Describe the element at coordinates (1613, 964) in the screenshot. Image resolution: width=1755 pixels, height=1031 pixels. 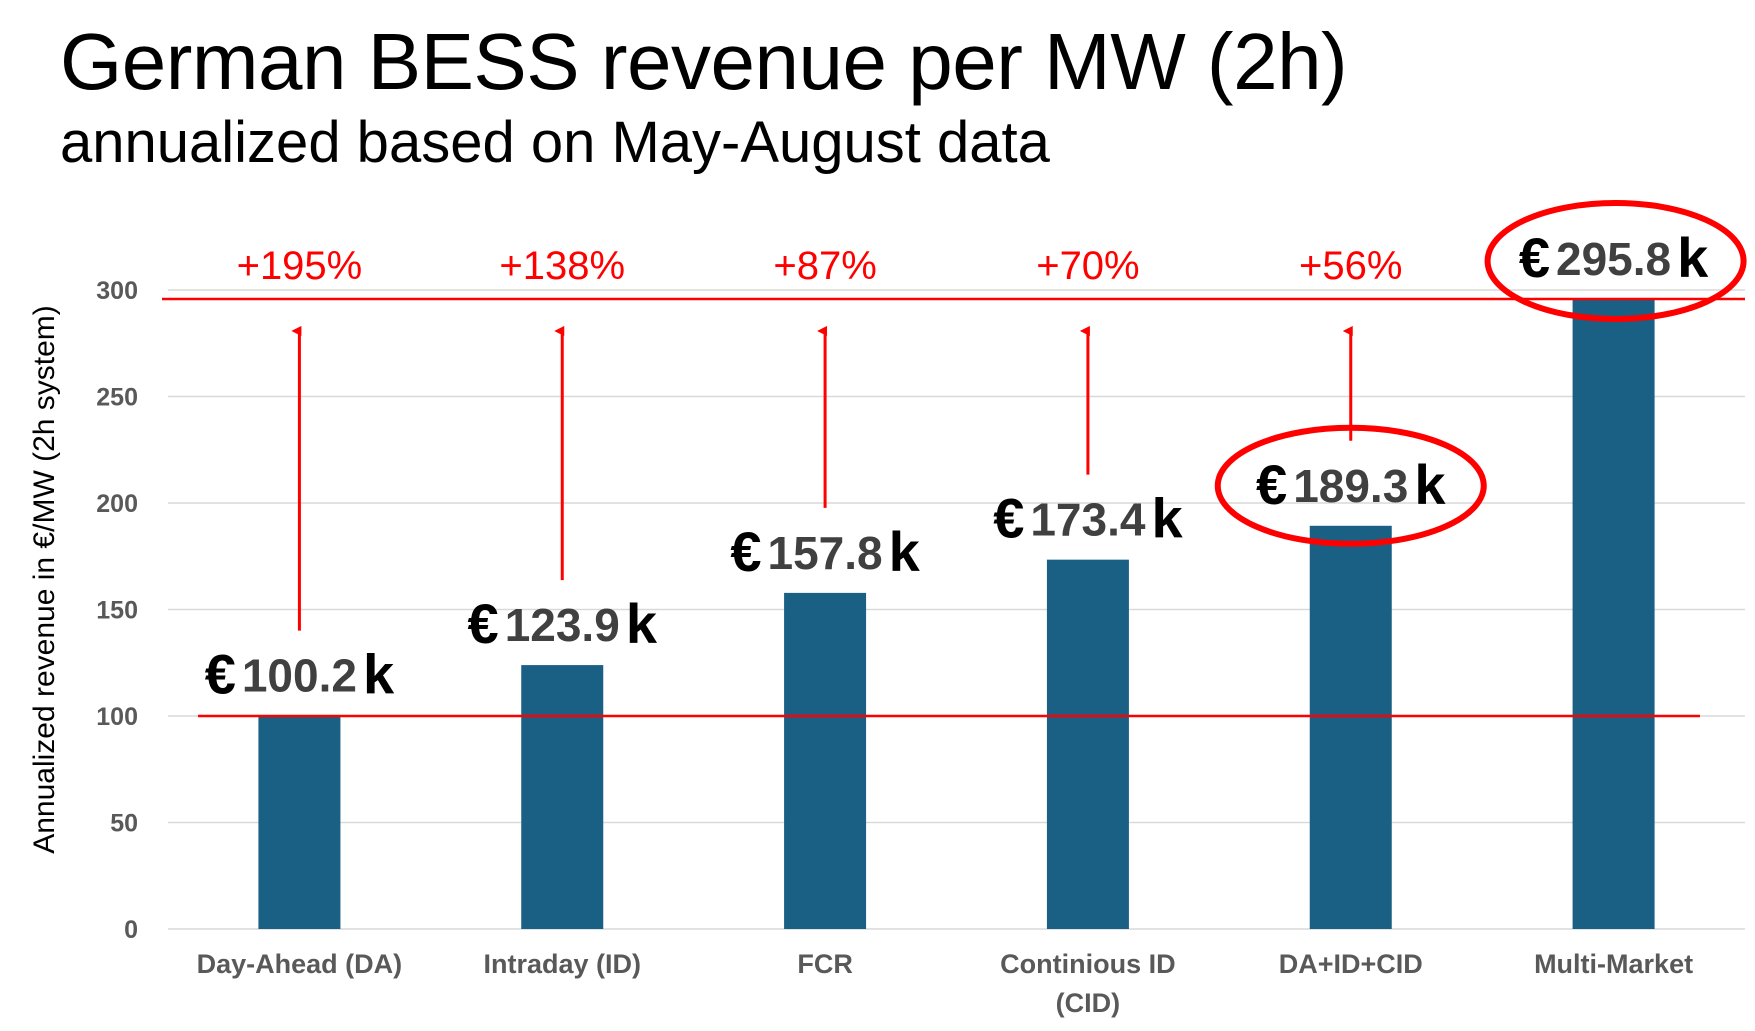
I see `x-category-label: Multi-Market` at that location.